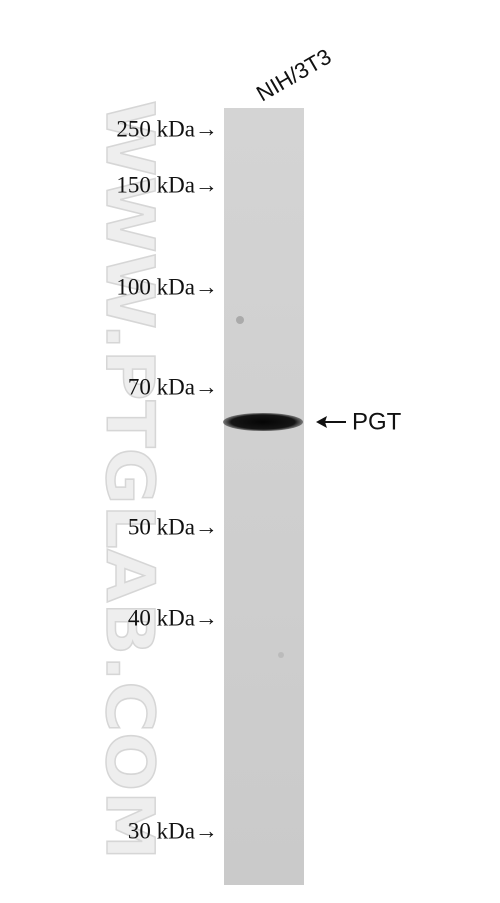  Describe the element at coordinates (167, 286) in the screenshot. I see `marker-label: 100 kDa→` at that location.